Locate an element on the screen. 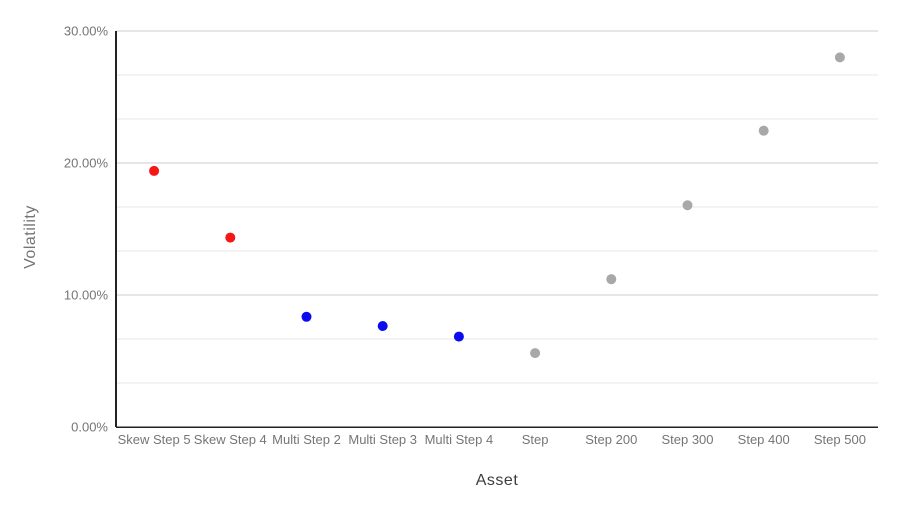 This screenshot has width=900, height=512. x-axis-category-label: Step is located at coordinates (535, 439).